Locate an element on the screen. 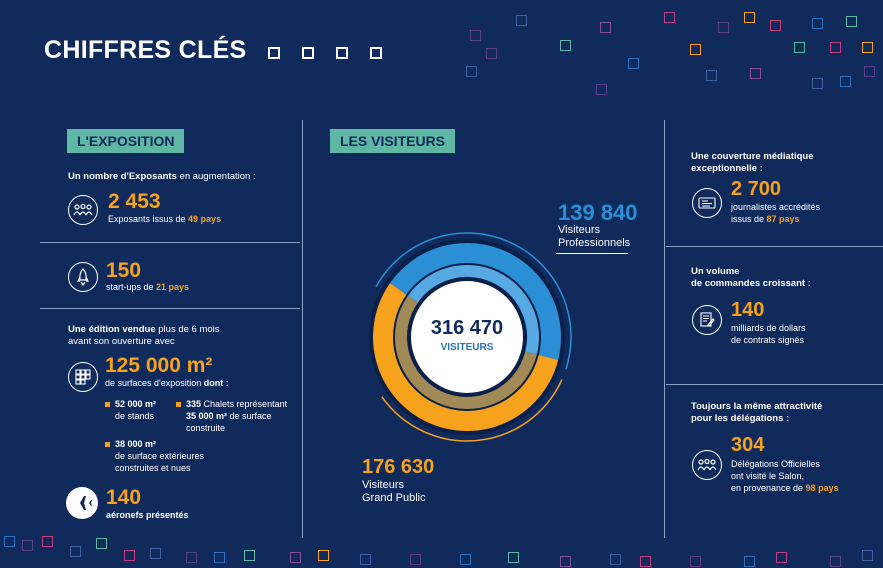 This screenshot has height=568, width=883. startups-desc-highlight: 21 pays is located at coordinates (173, 287).